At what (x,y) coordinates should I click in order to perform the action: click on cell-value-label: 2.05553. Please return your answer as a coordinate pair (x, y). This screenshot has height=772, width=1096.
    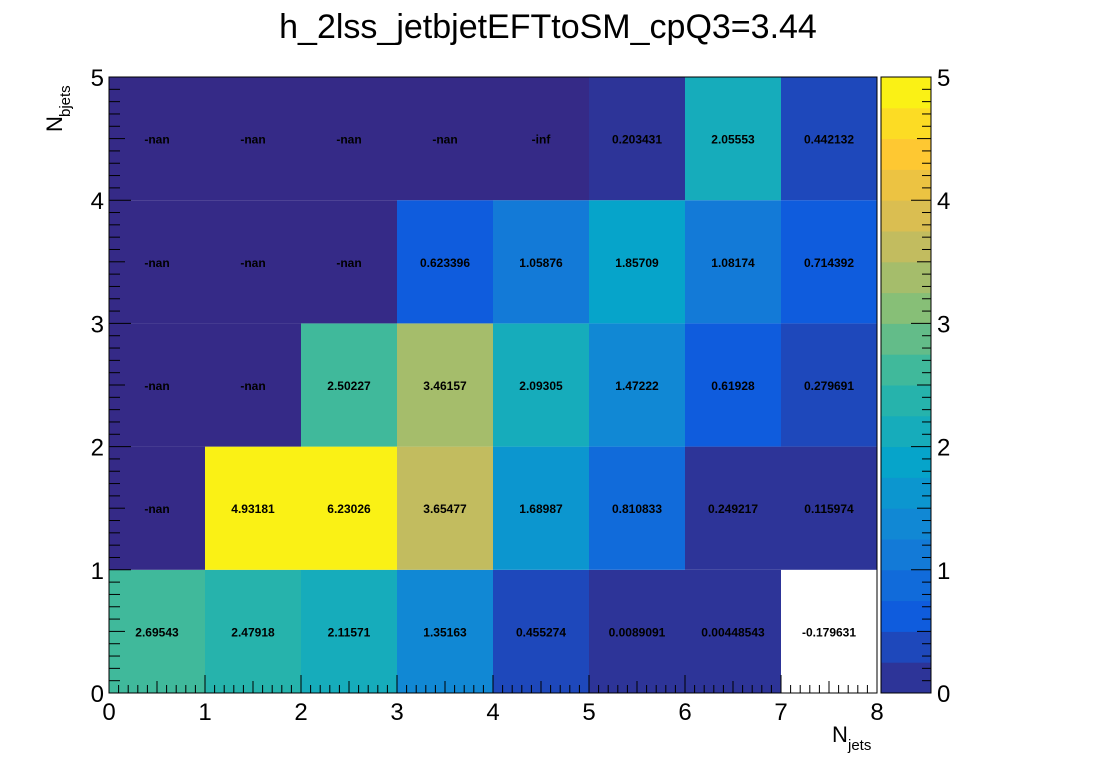
    Looking at the image, I should click on (733, 140).